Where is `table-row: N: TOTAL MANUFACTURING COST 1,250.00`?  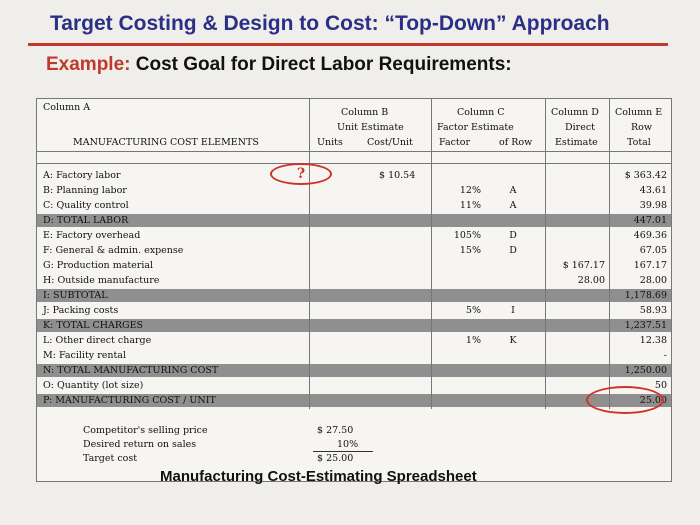
table-row: N: TOTAL MANUFACTURING COST 1,250.00 is located at coordinates (354, 370).